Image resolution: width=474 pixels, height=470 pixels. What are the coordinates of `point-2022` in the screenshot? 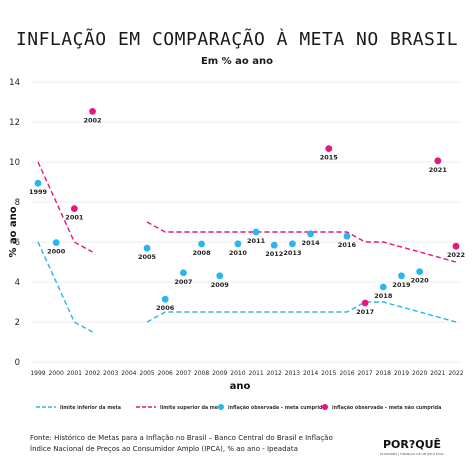 It's located at (456, 246).